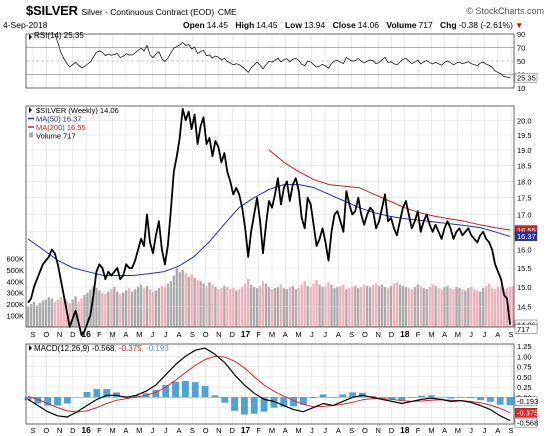 This screenshot has height=436, width=550. I want to click on macd-legend-part: , -0.193, so click(156, 348).